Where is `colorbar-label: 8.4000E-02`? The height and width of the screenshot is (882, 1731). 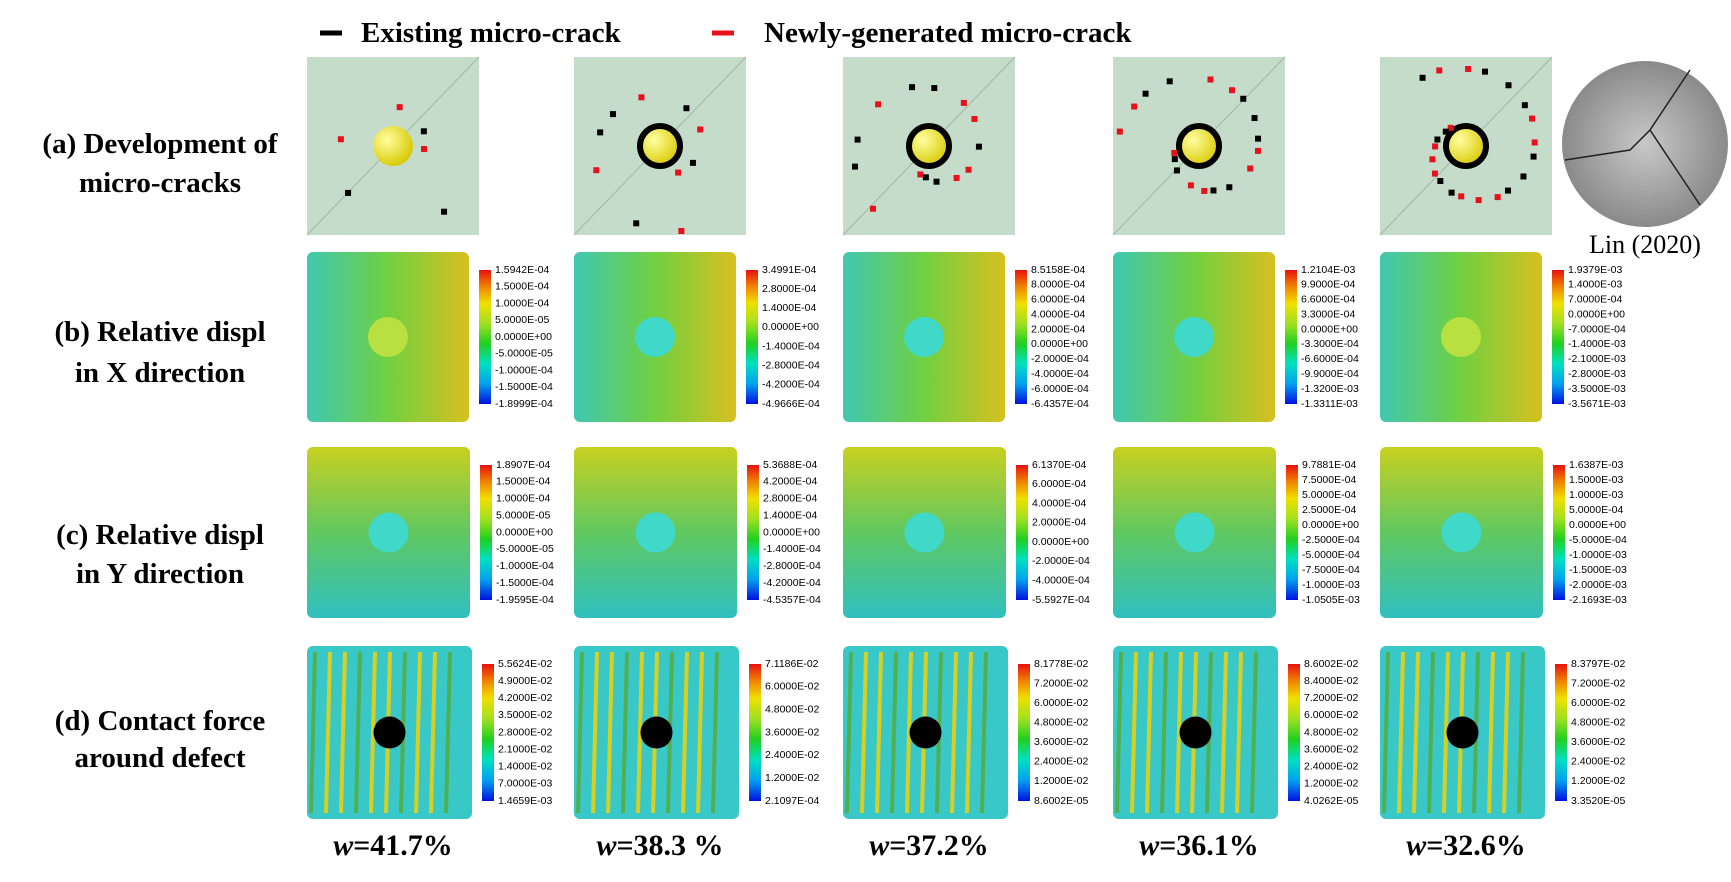 colorbar-label: 8.4000E-02 is located at coordinates (1331, 681).